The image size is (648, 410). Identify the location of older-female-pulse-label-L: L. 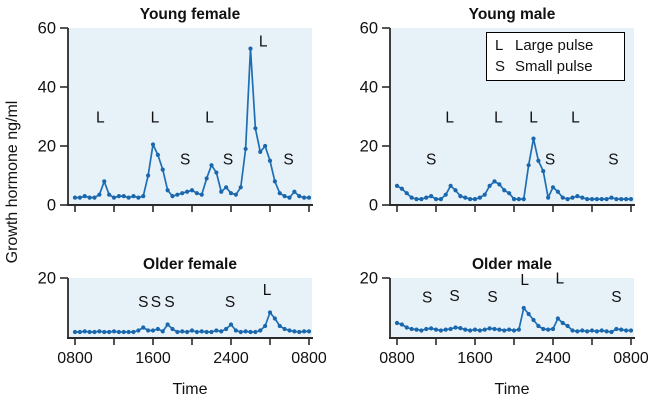
(267, 290).